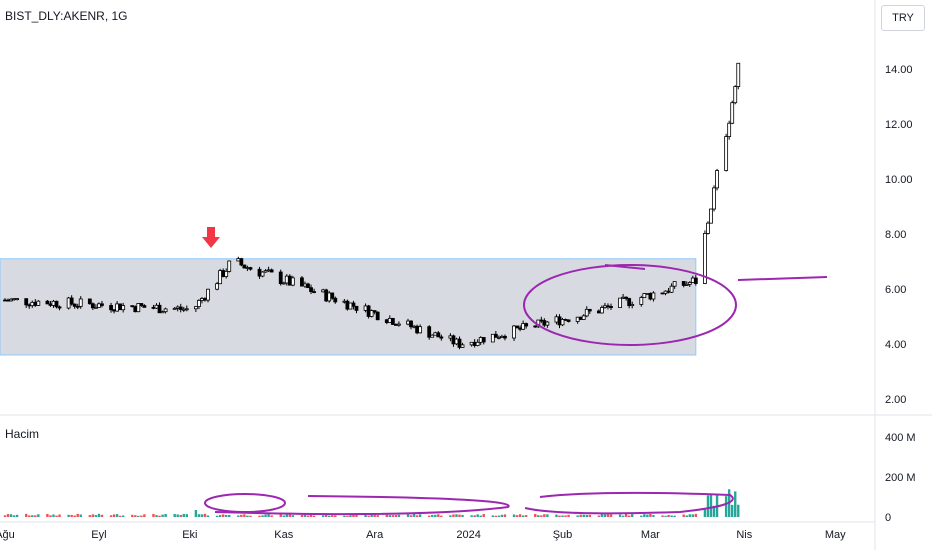 The height and width of the screenshot is (550, 932). What do you see at coordinates (630, 305) in the screenshot?
I see `consolidation-circle` at bounding box center [630, 305].